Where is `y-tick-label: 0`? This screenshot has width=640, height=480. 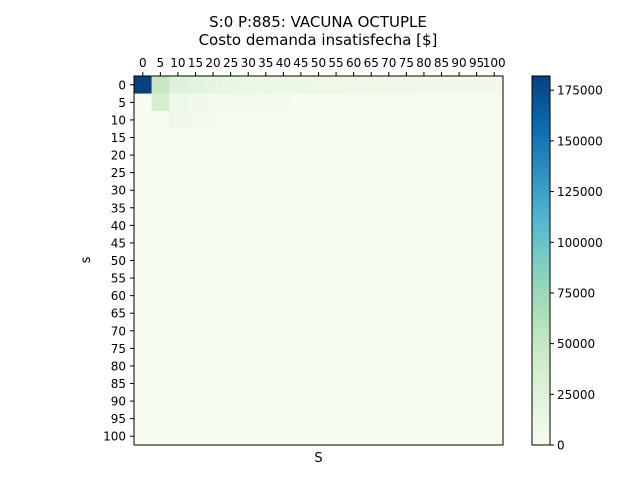
y-tick-label: 0 is located at coordinates (122, 85).